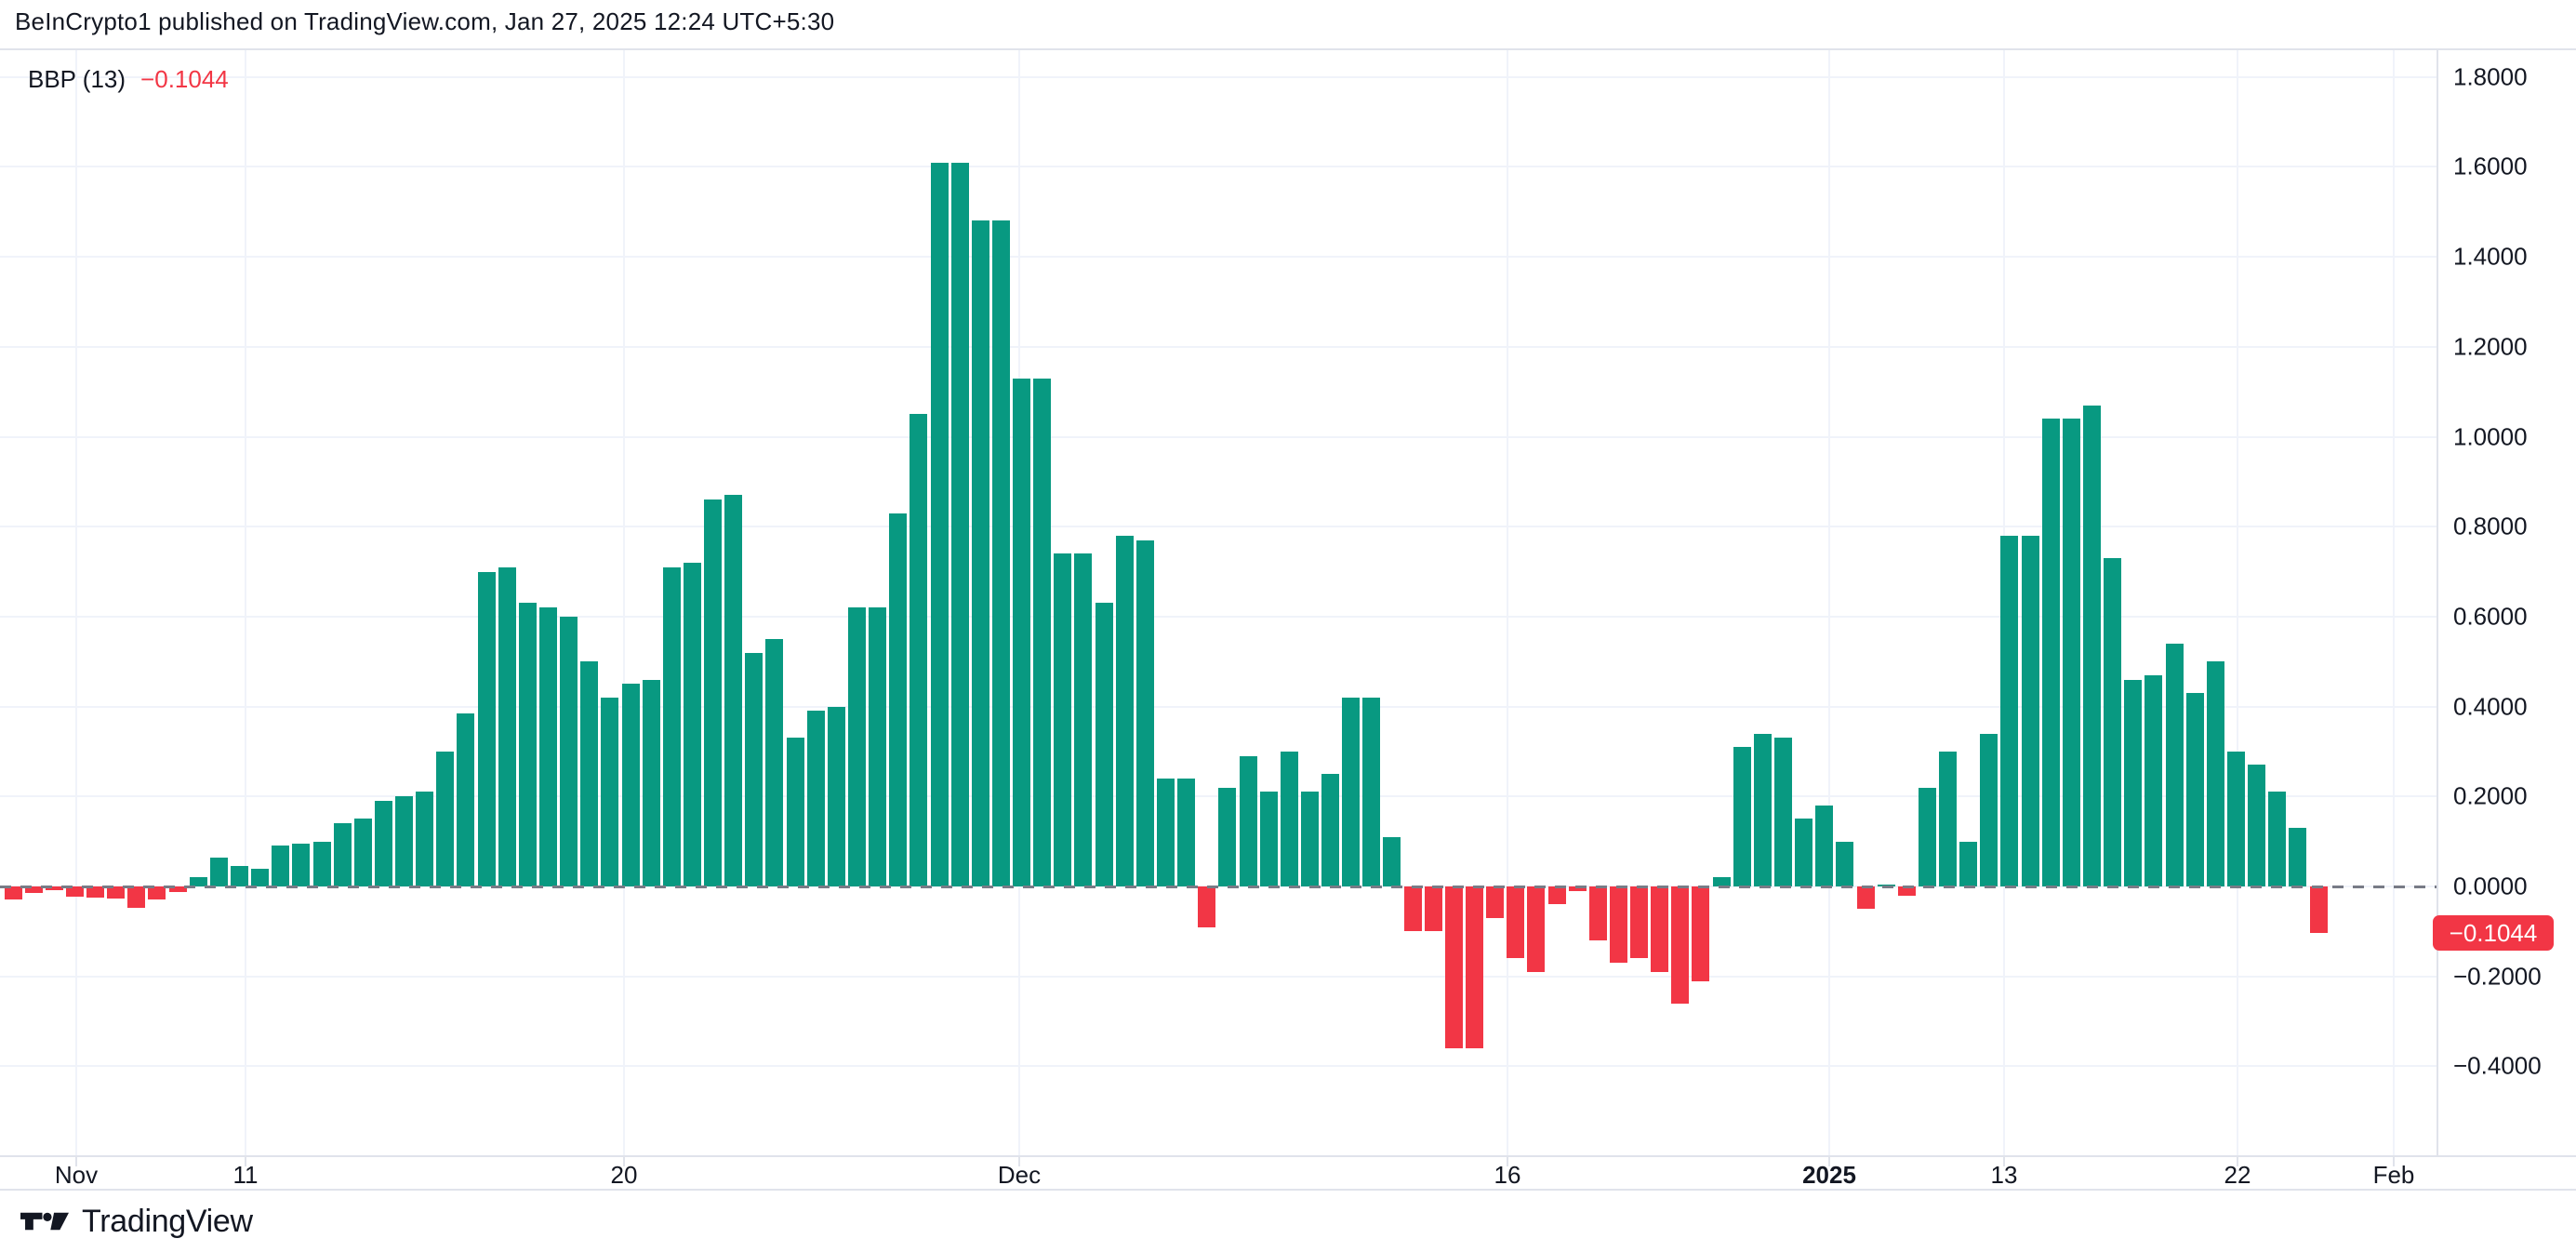 The height and width of the screenshot is (1252, 2576). Describe the element at coordinates (1288, 1220) in the screenshot. I see `footer: TradingView` at that location.